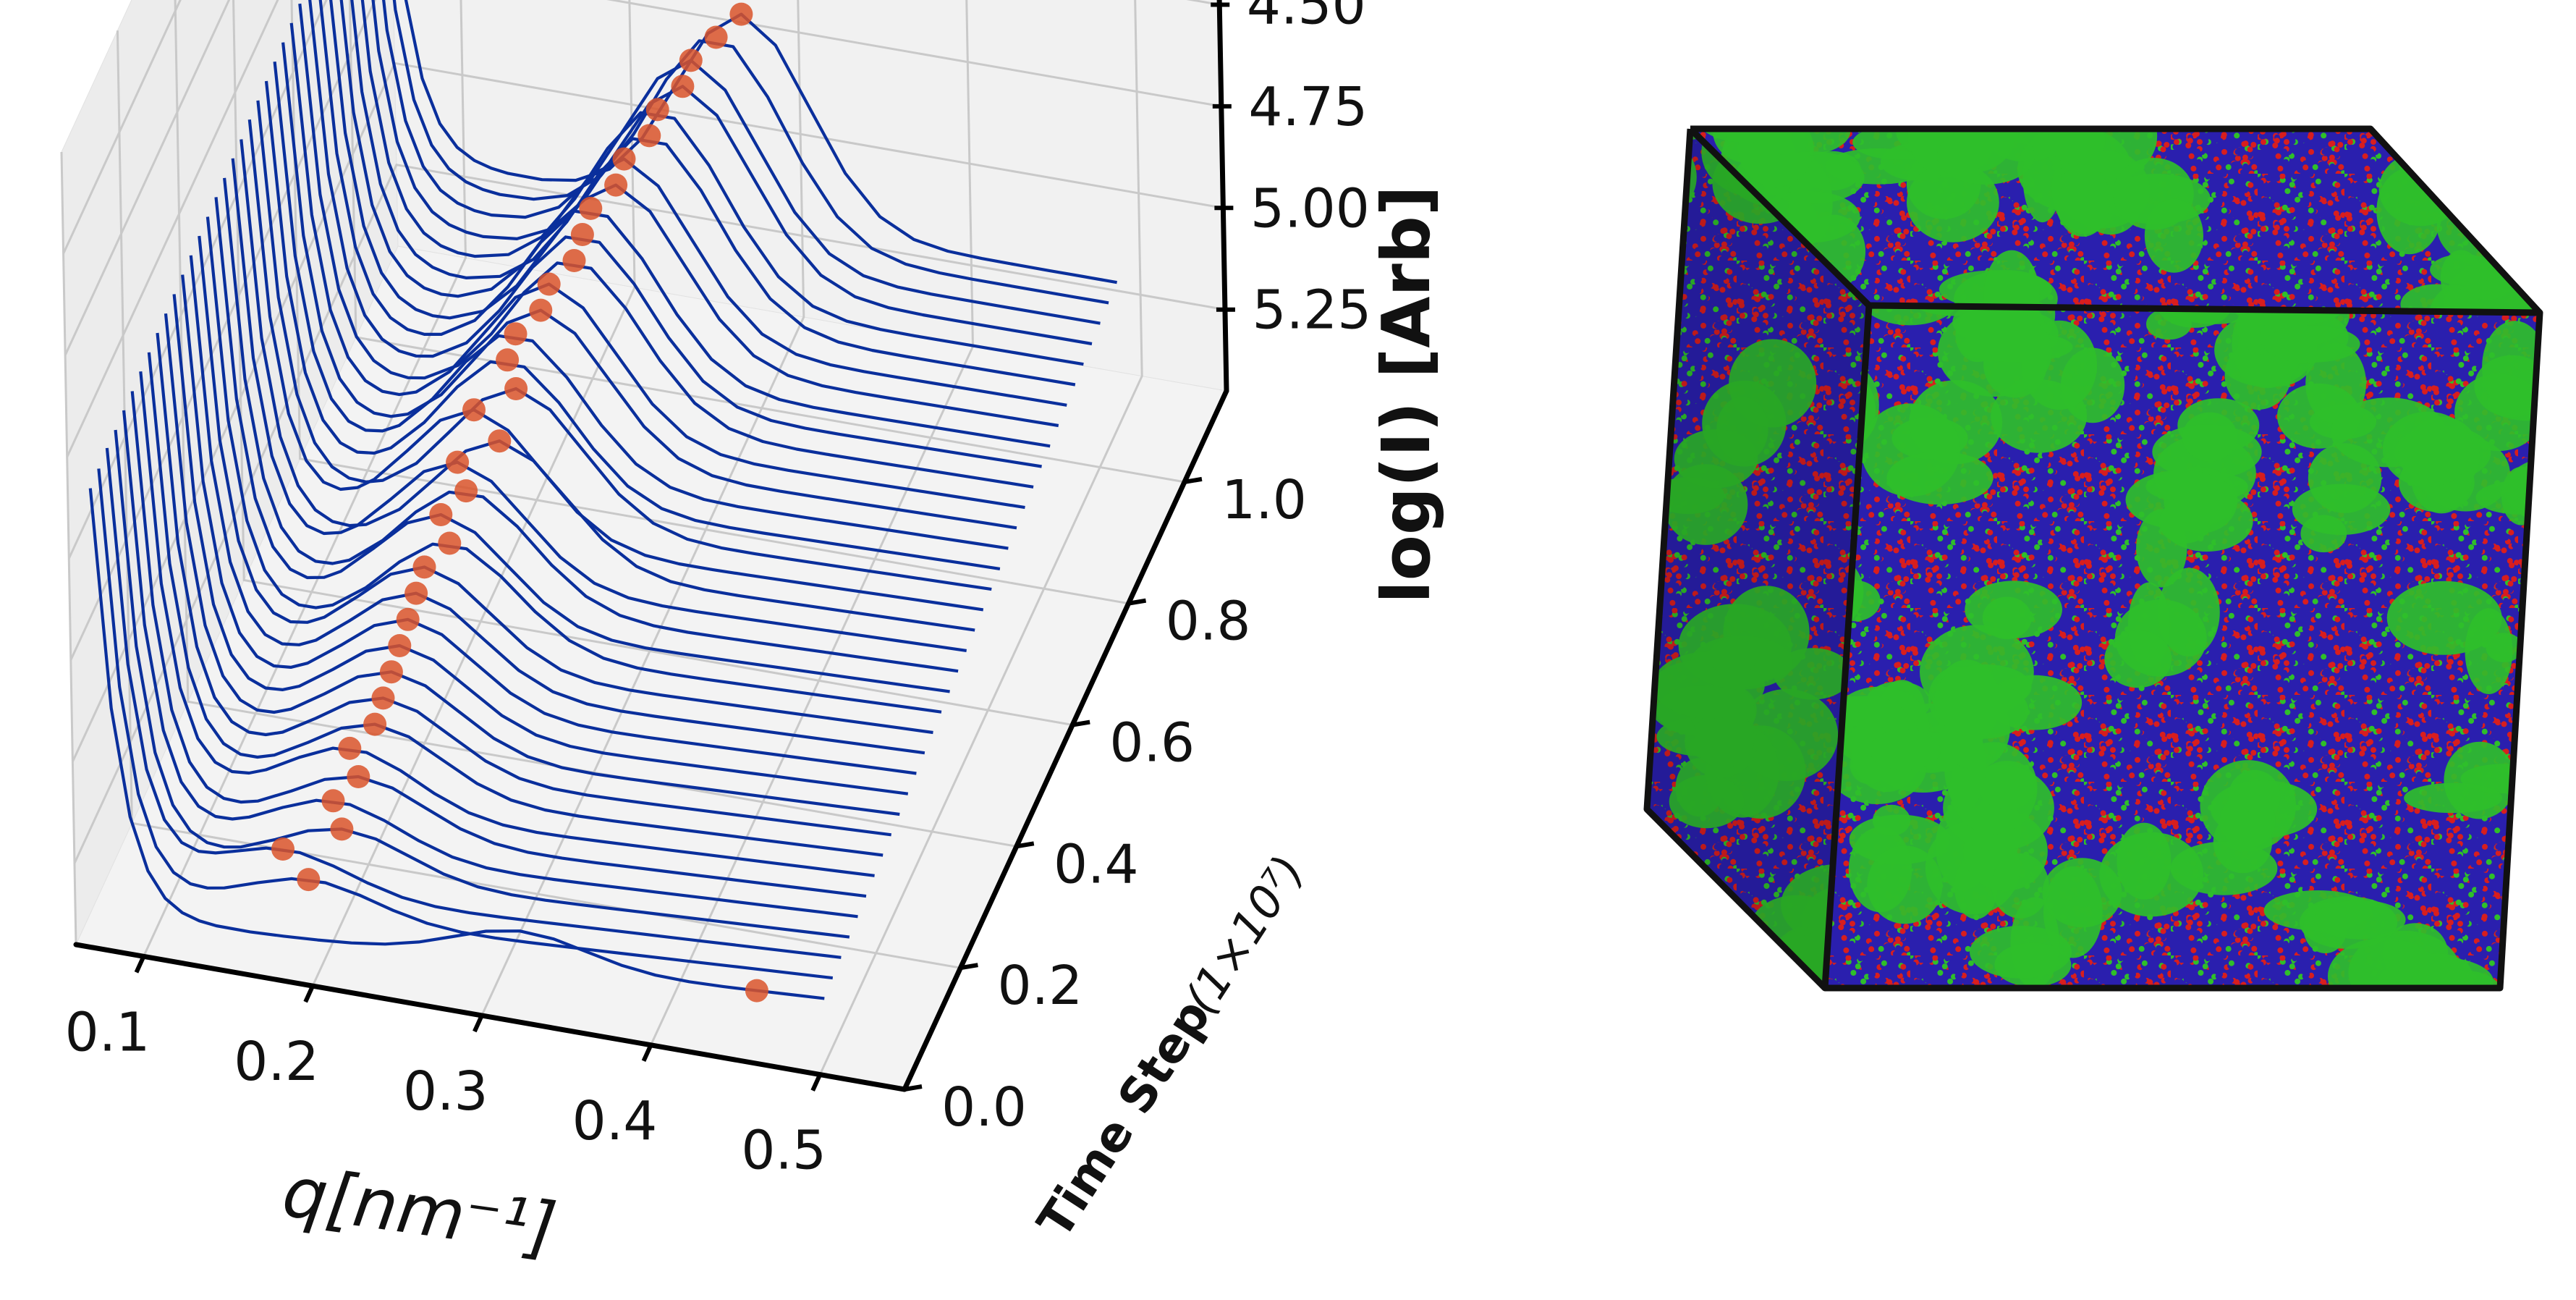 The width and height of the screenshot is (2576, 1300). Describe the element at coordinates (445, 1091) in the screenshot. I see `x-tick-label: 0.3` at that location.